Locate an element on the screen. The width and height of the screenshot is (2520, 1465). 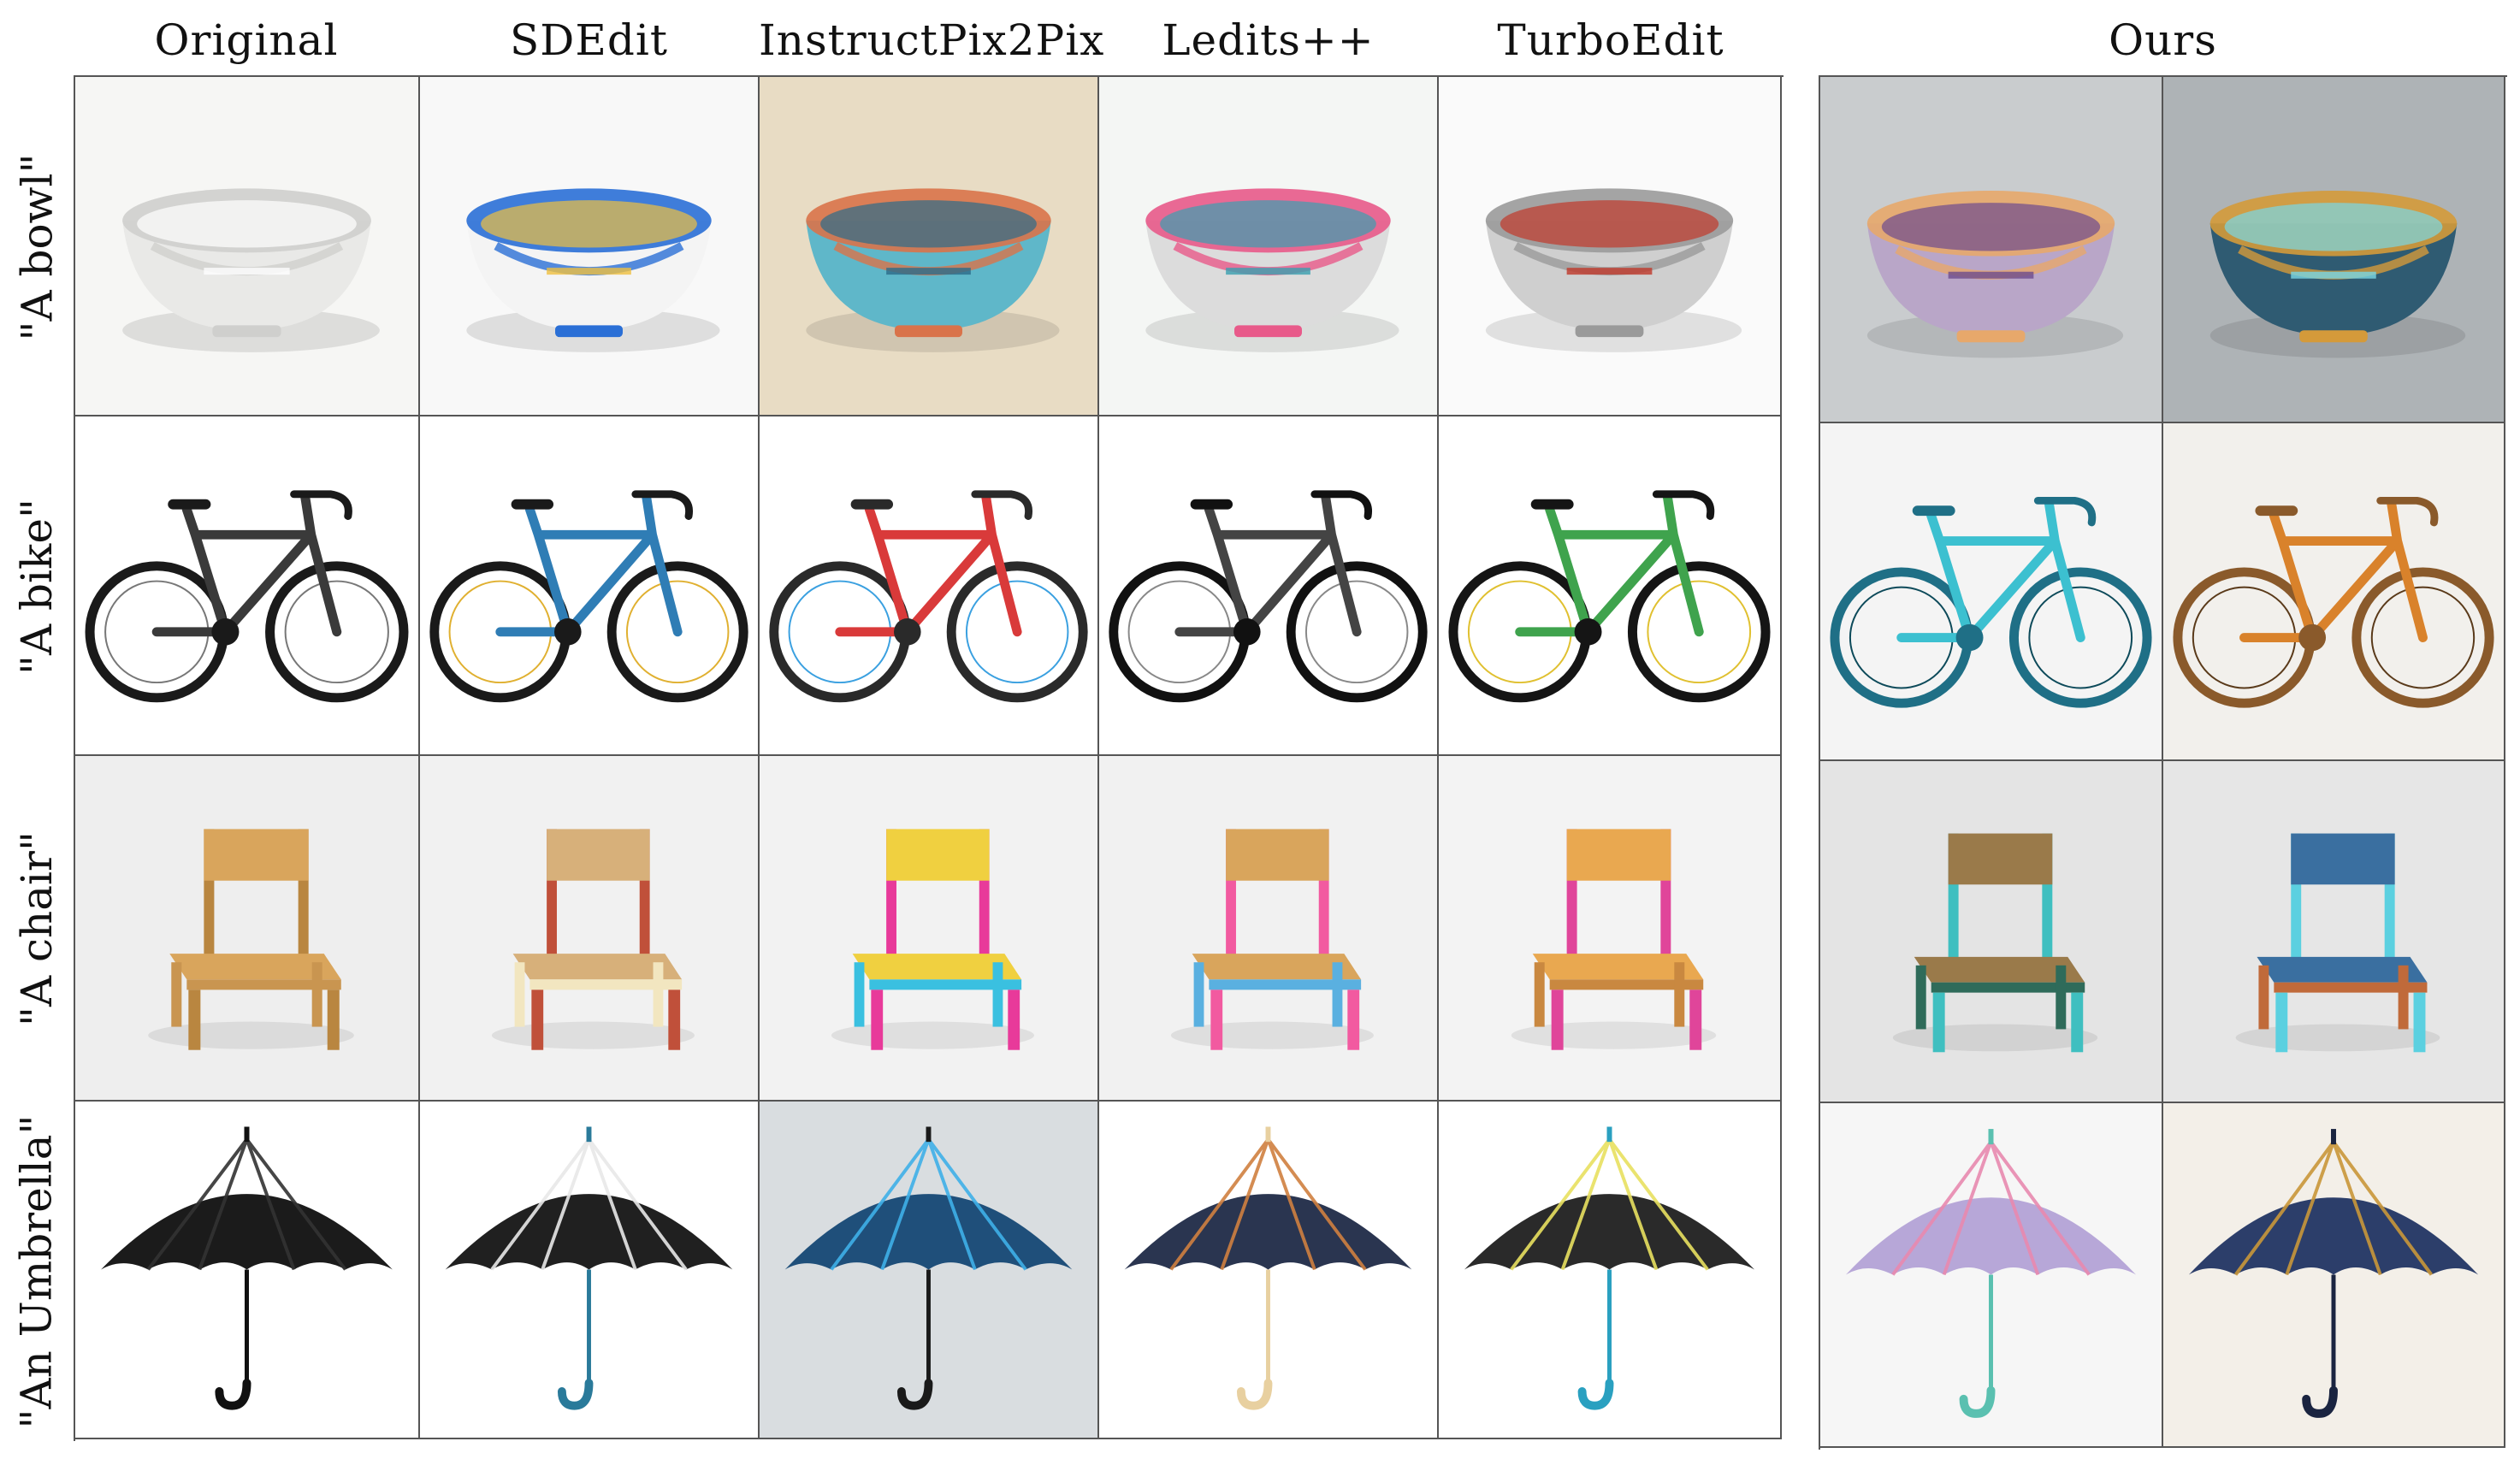
row-label-chair: "A chair" is located at coordinates (37, 929).